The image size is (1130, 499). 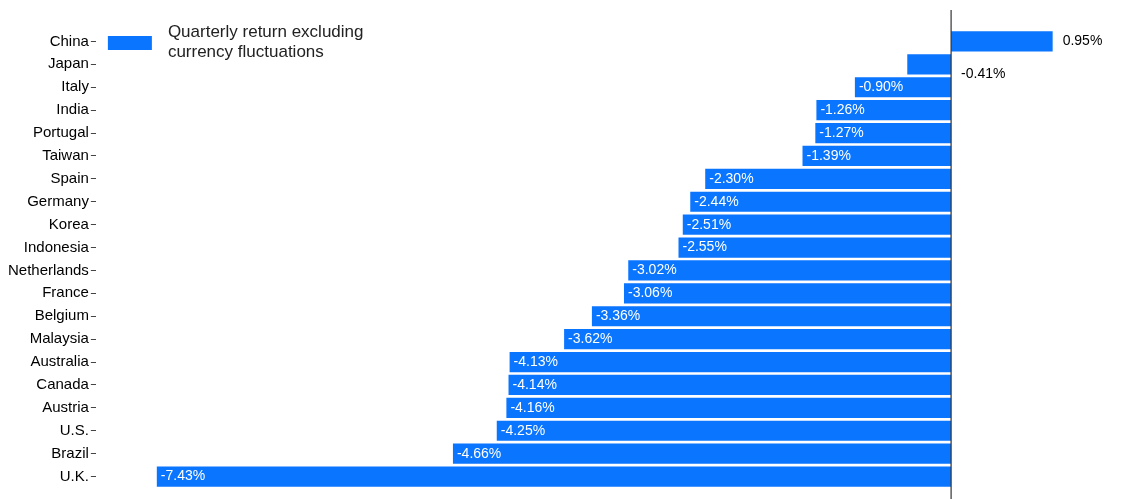 I want to click on data-label: -4.14%, so click(x=534, y=383).